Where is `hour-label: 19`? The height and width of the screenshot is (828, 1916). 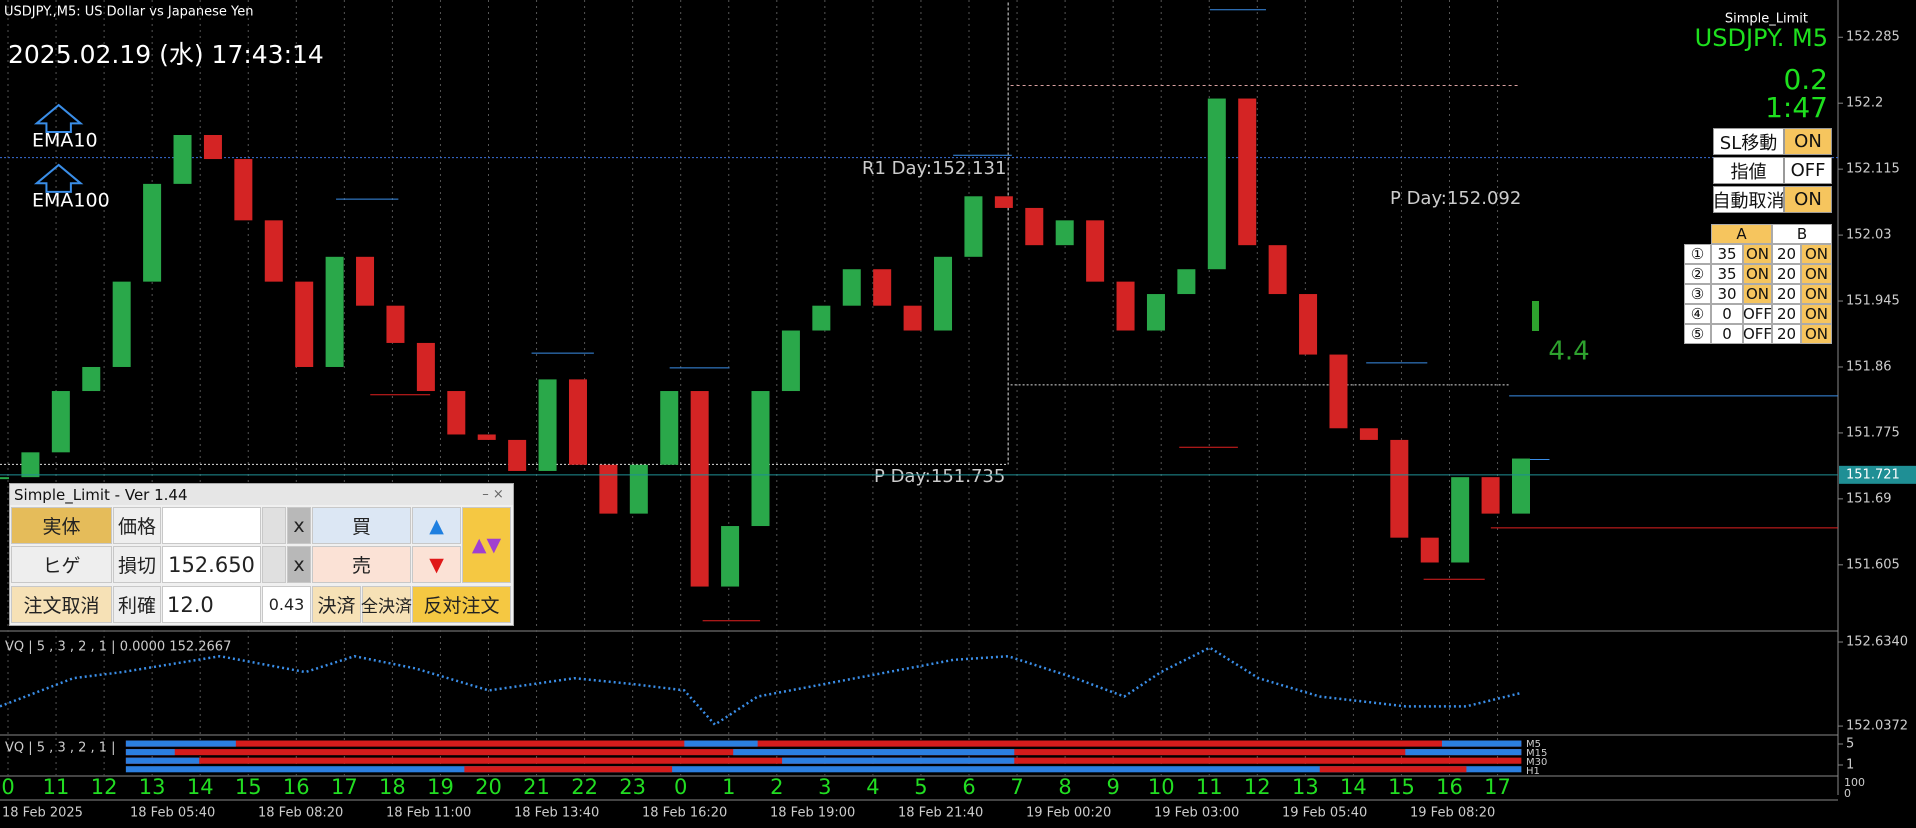
hour-label: 19 is located at coordinates (440, 787).